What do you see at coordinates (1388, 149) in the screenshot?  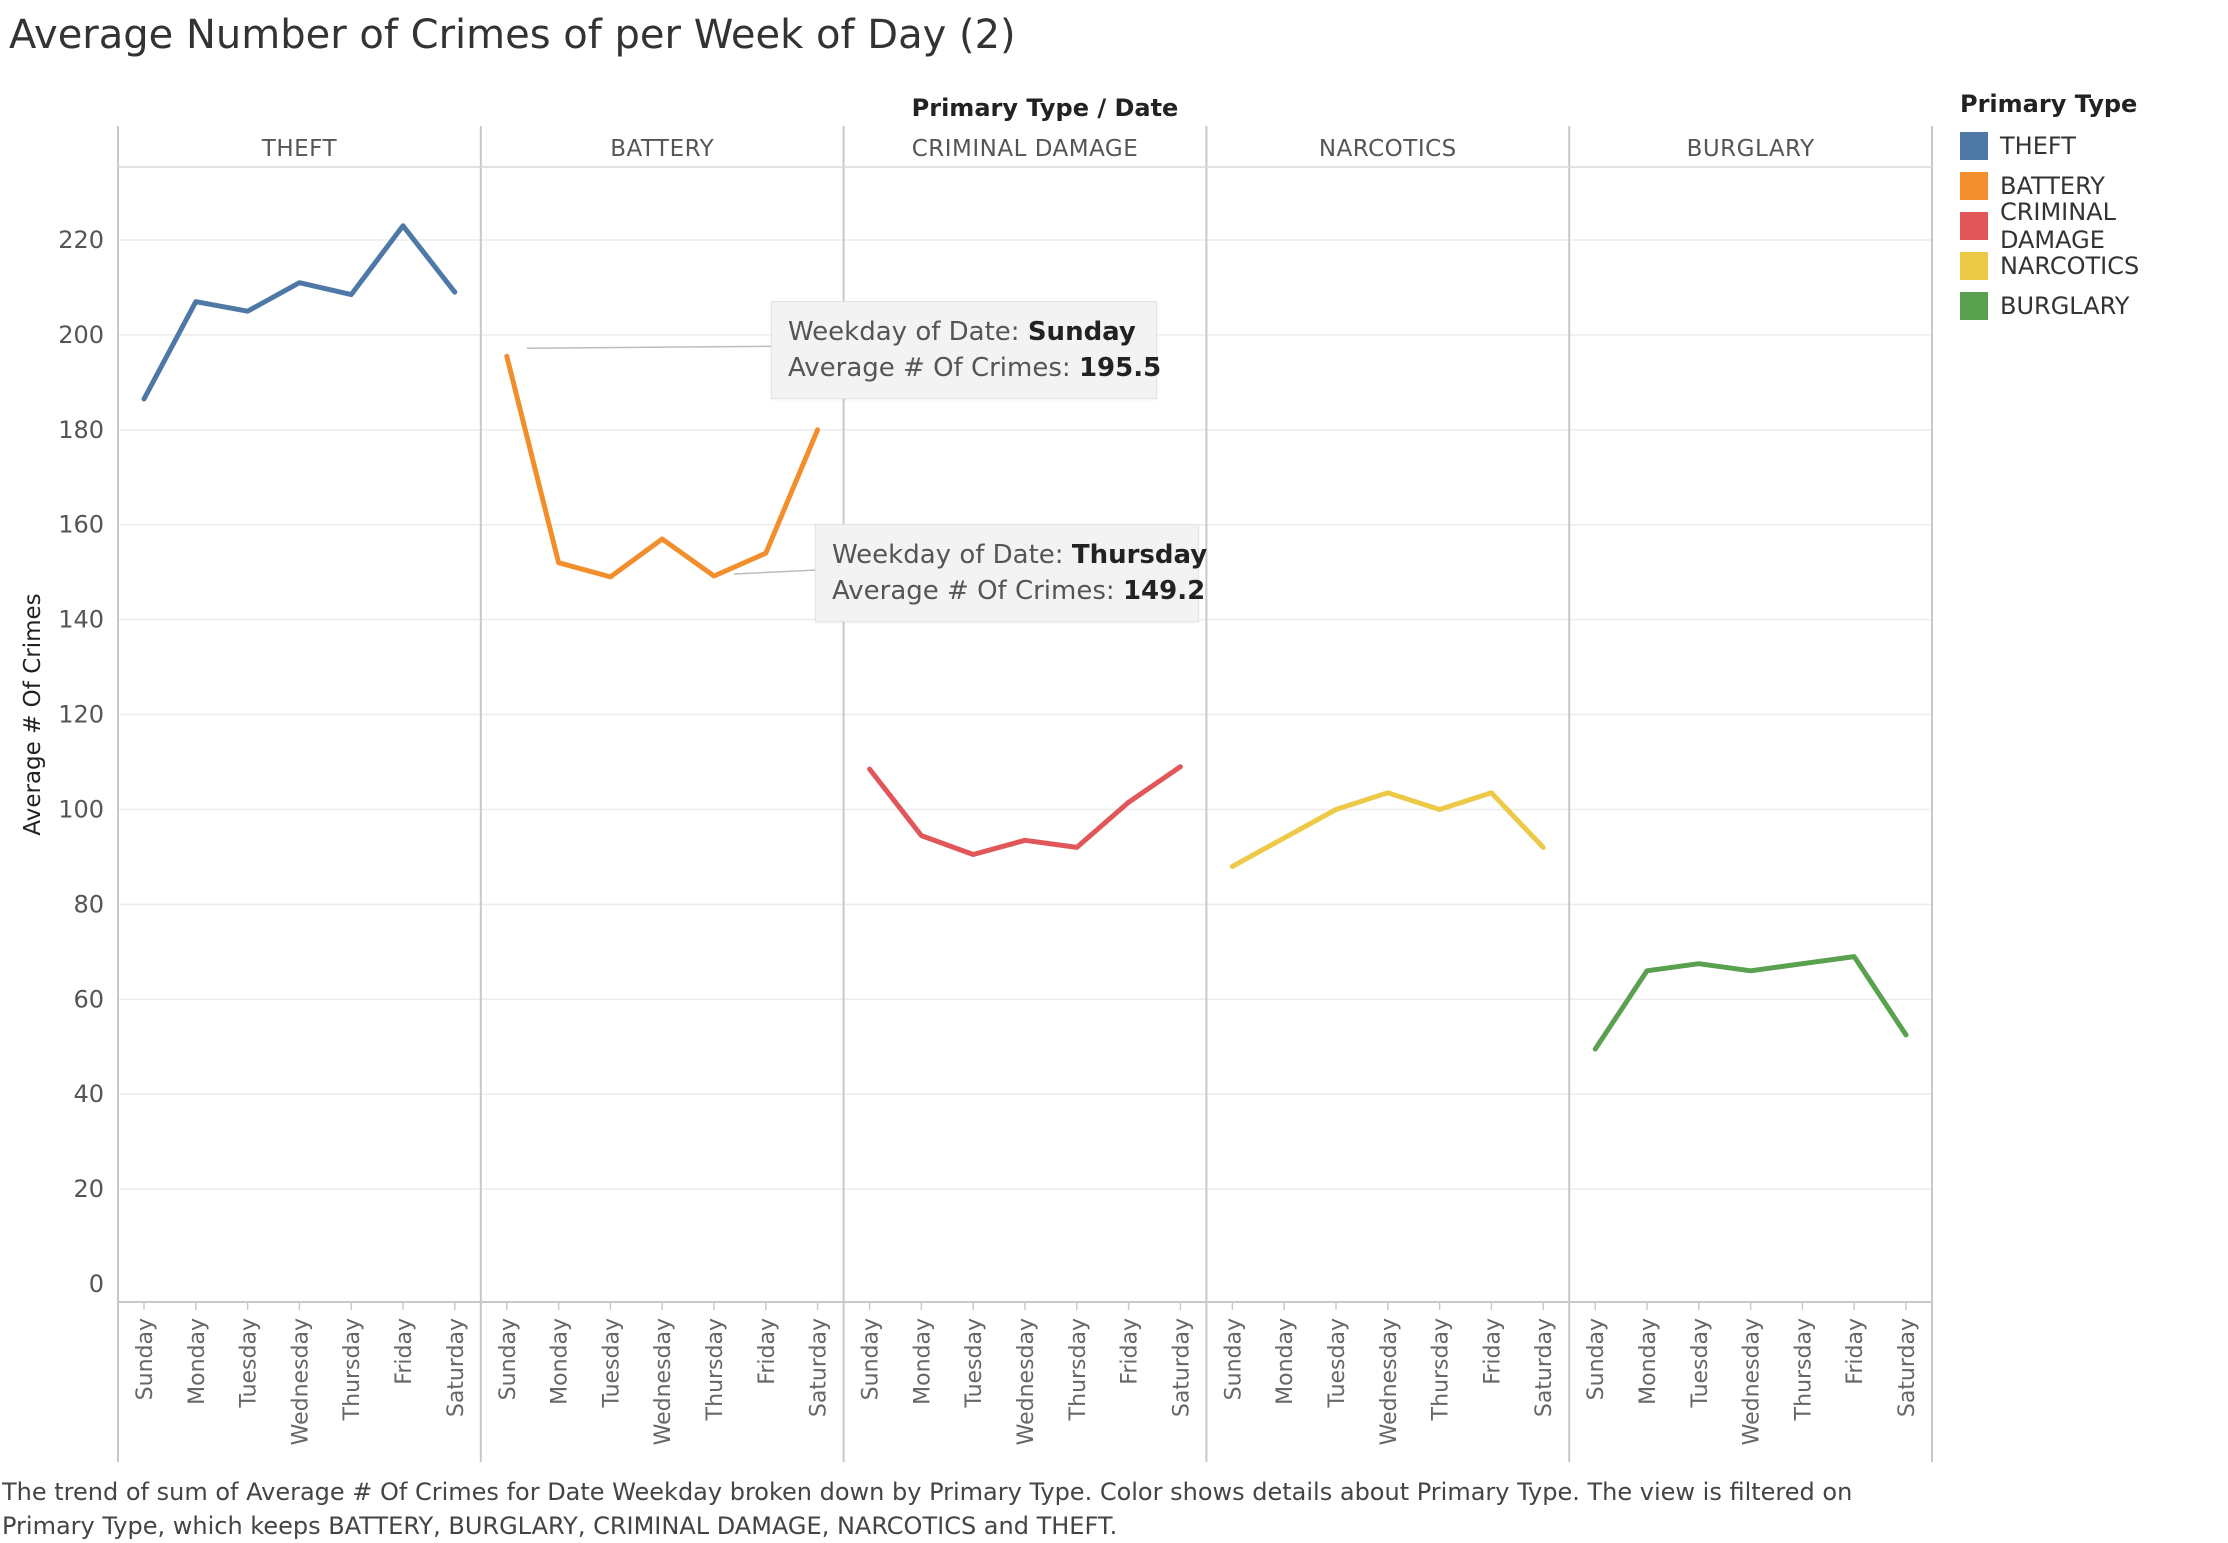 I see `panel-header: NARCOTICS` at bounding box center [1388, 149].